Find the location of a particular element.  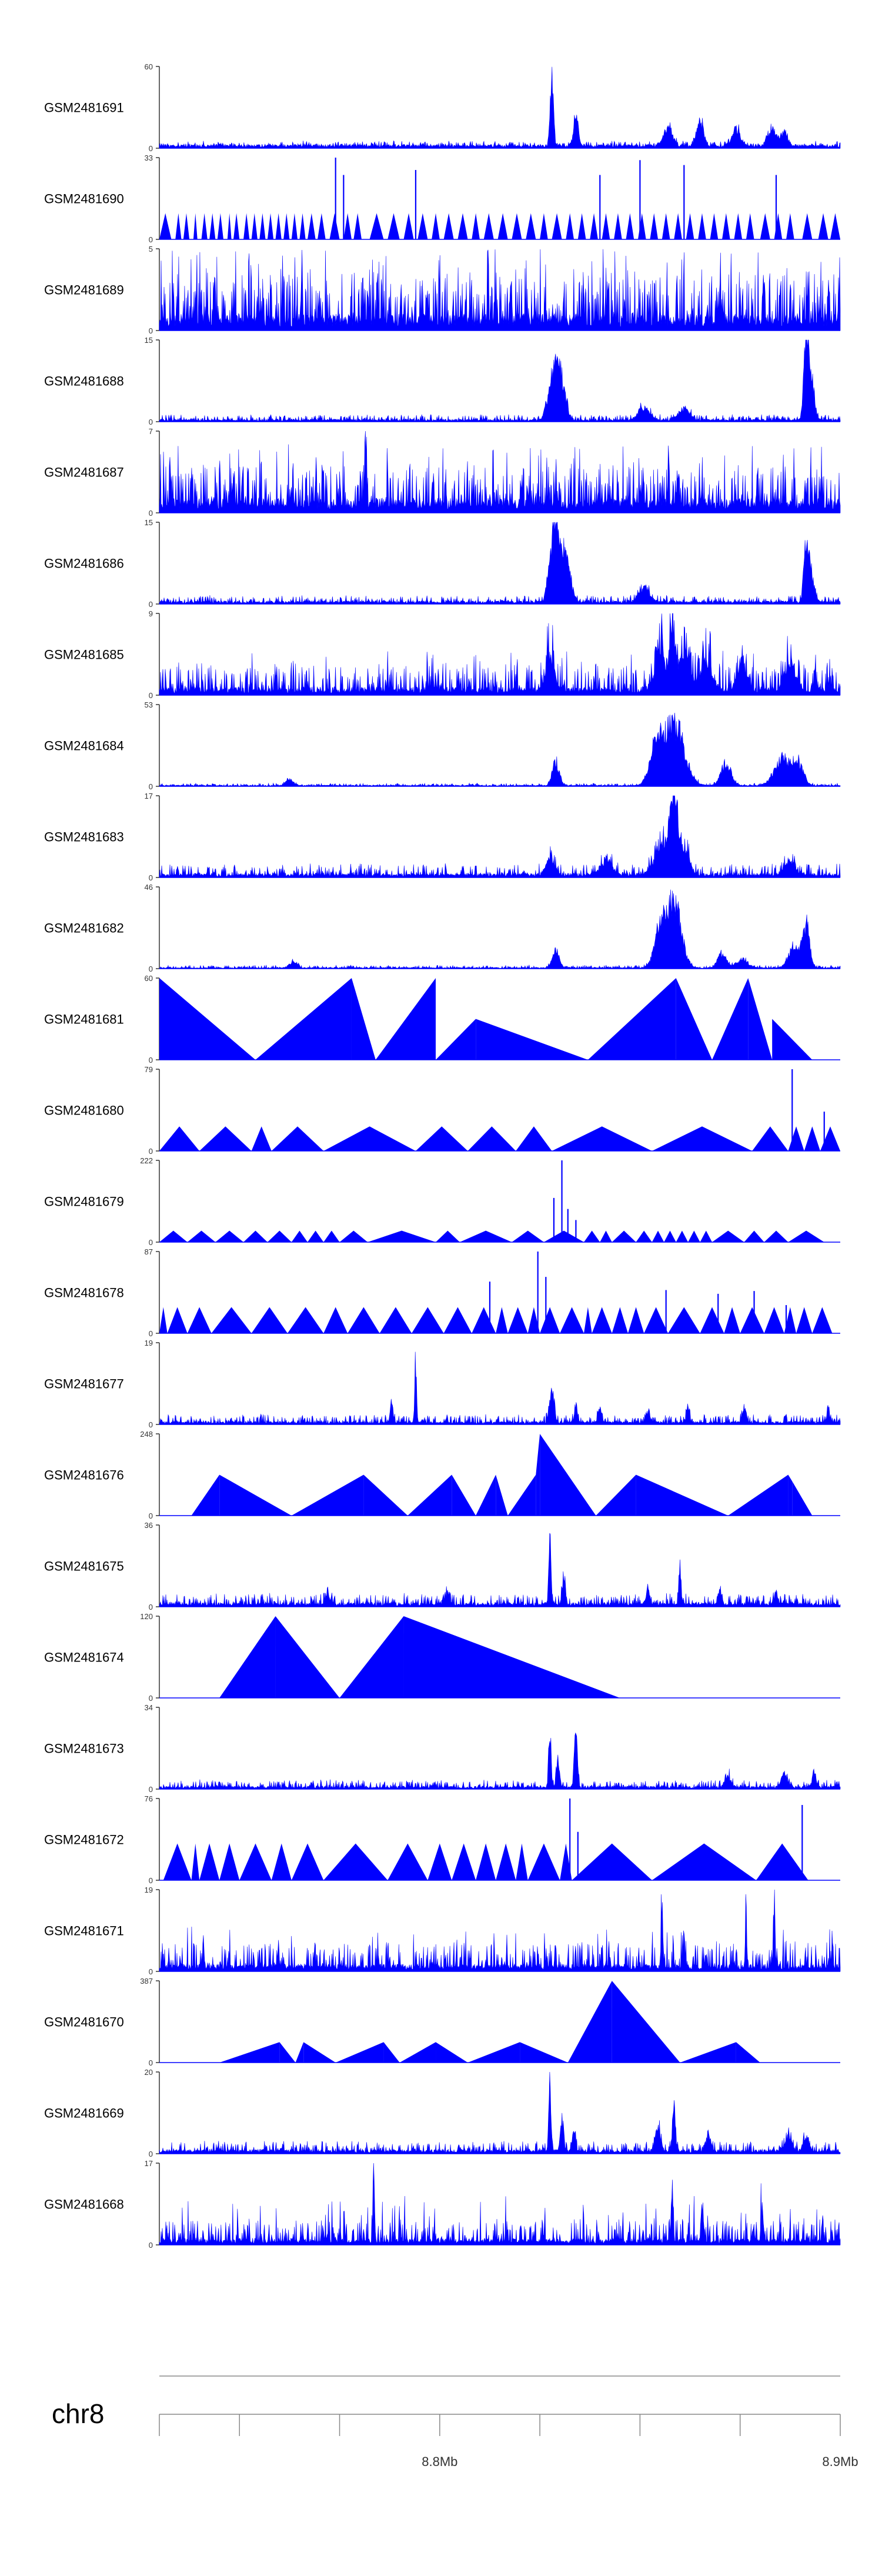

track-gsm2481689: GSM2481689 5 0 is located at coordinates (442, 290).